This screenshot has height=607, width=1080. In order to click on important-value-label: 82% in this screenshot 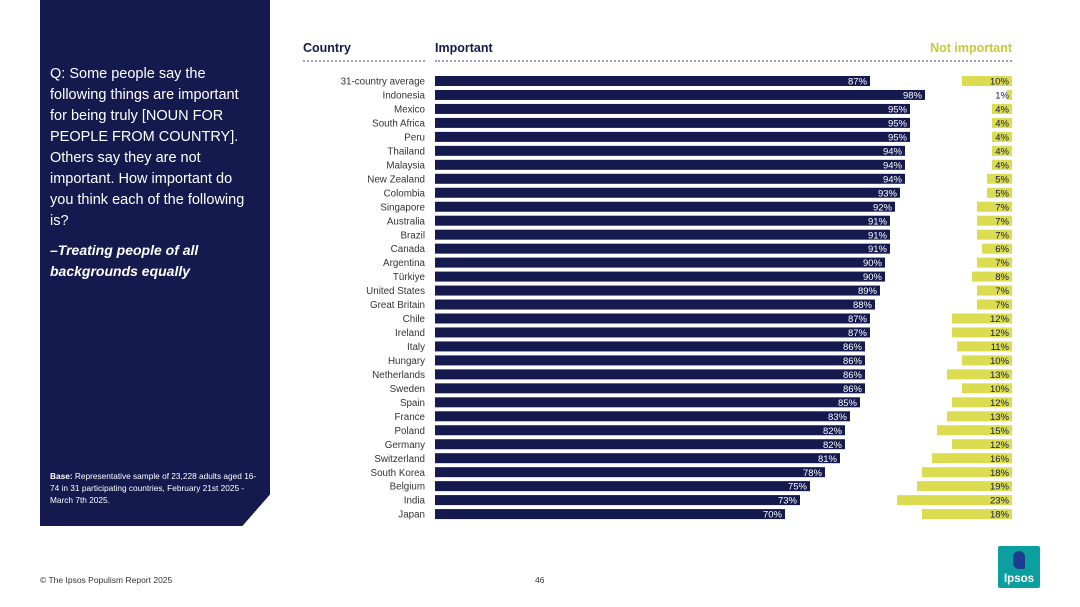, I will do `click(833, 445)`.